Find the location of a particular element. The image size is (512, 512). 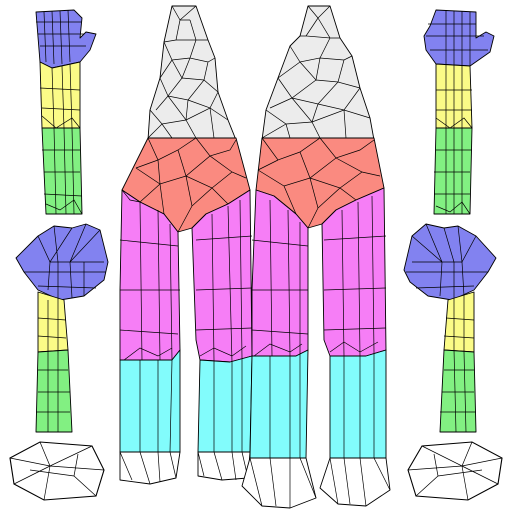

arm-wireframe-top-left is located at coordinates (61, 112).